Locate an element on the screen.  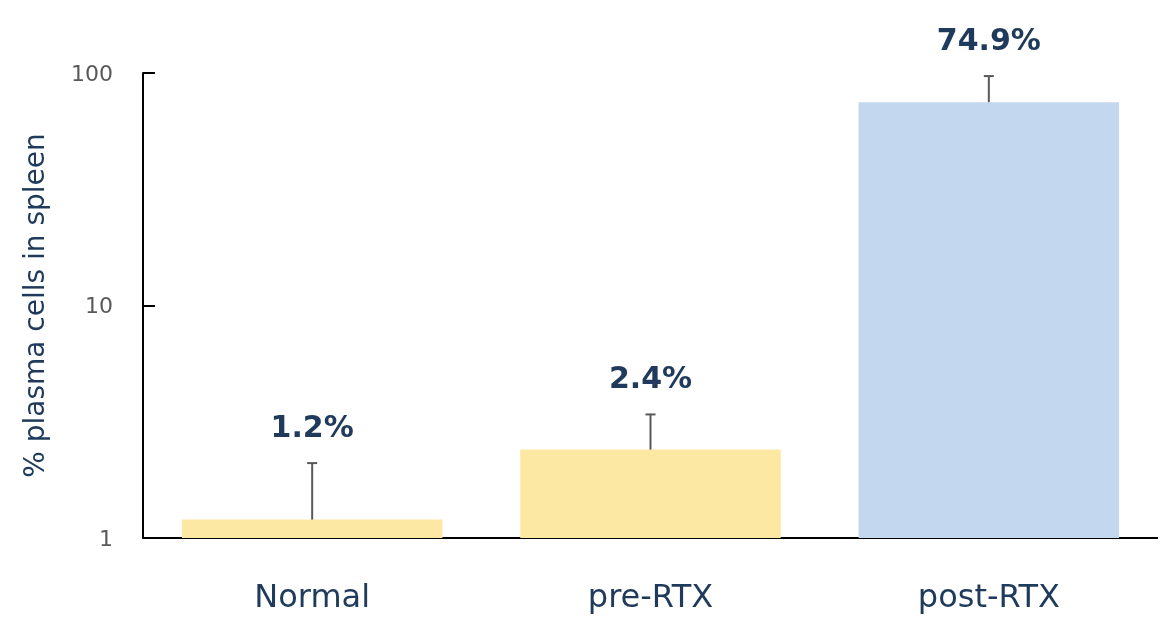
x-tick-label: pre-RTX is located at coordinates (650, 596).